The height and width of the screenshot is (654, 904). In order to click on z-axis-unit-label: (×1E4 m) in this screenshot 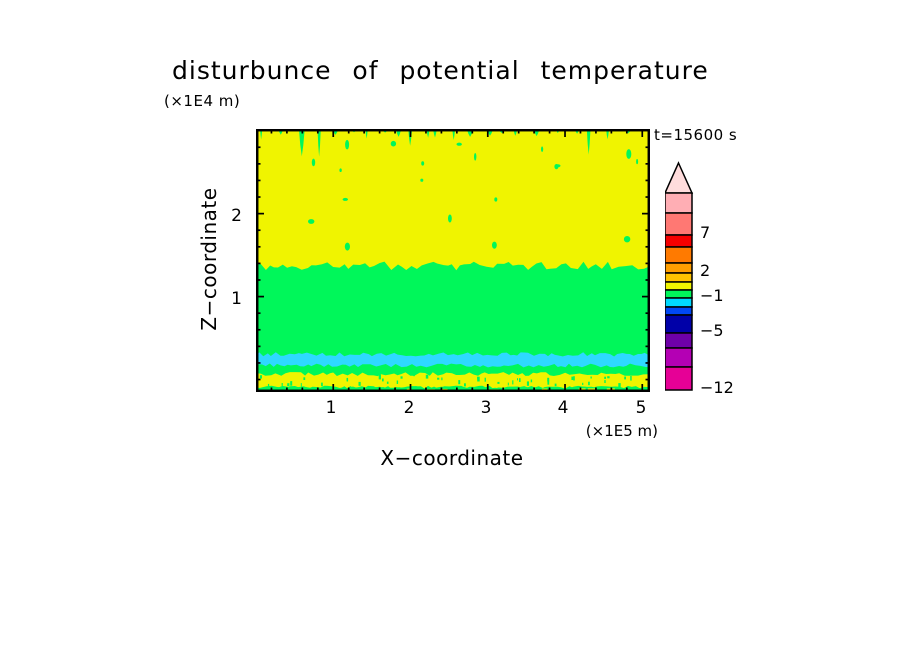, I will do `click(202, 101)`.